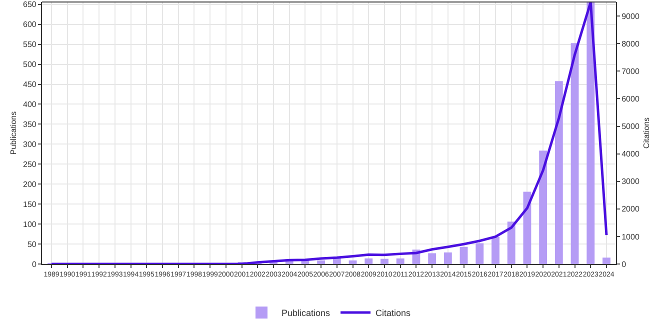 The width and height of the screenshot is (668, 329). I want to click on y2-tick-label: 3000, so click(631, 181).